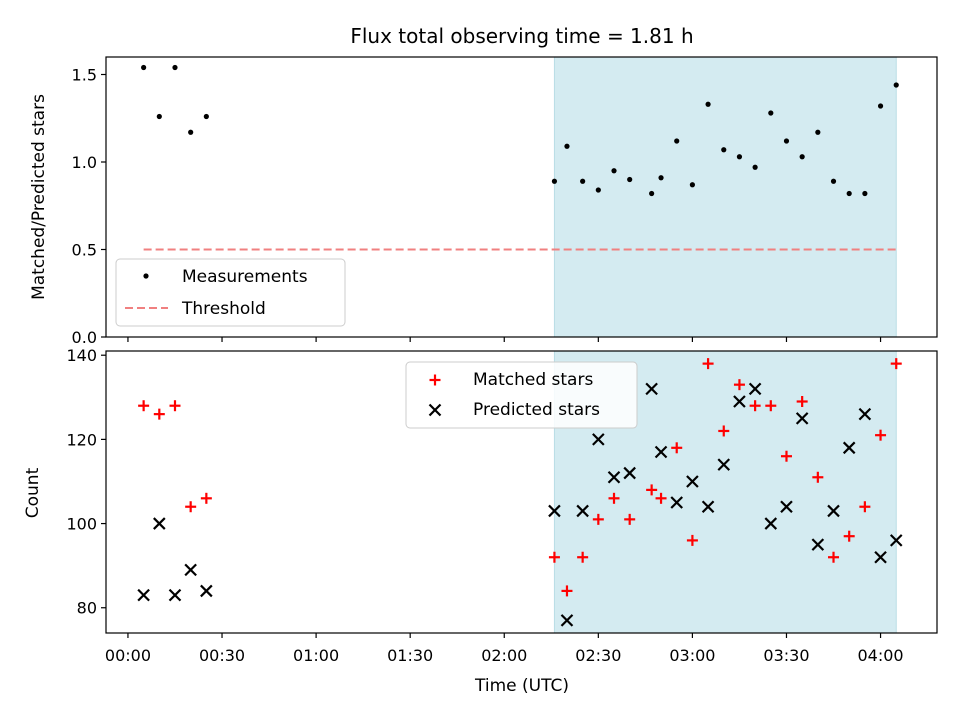 The width and height of the screenshot is (960, 720). I want to click on top-legend-box, so click(230, 292).